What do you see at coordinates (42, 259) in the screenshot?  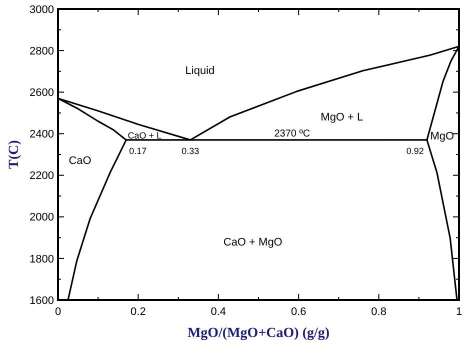 I see `y-tick-label: 1800` at bounding box center [42, 259].